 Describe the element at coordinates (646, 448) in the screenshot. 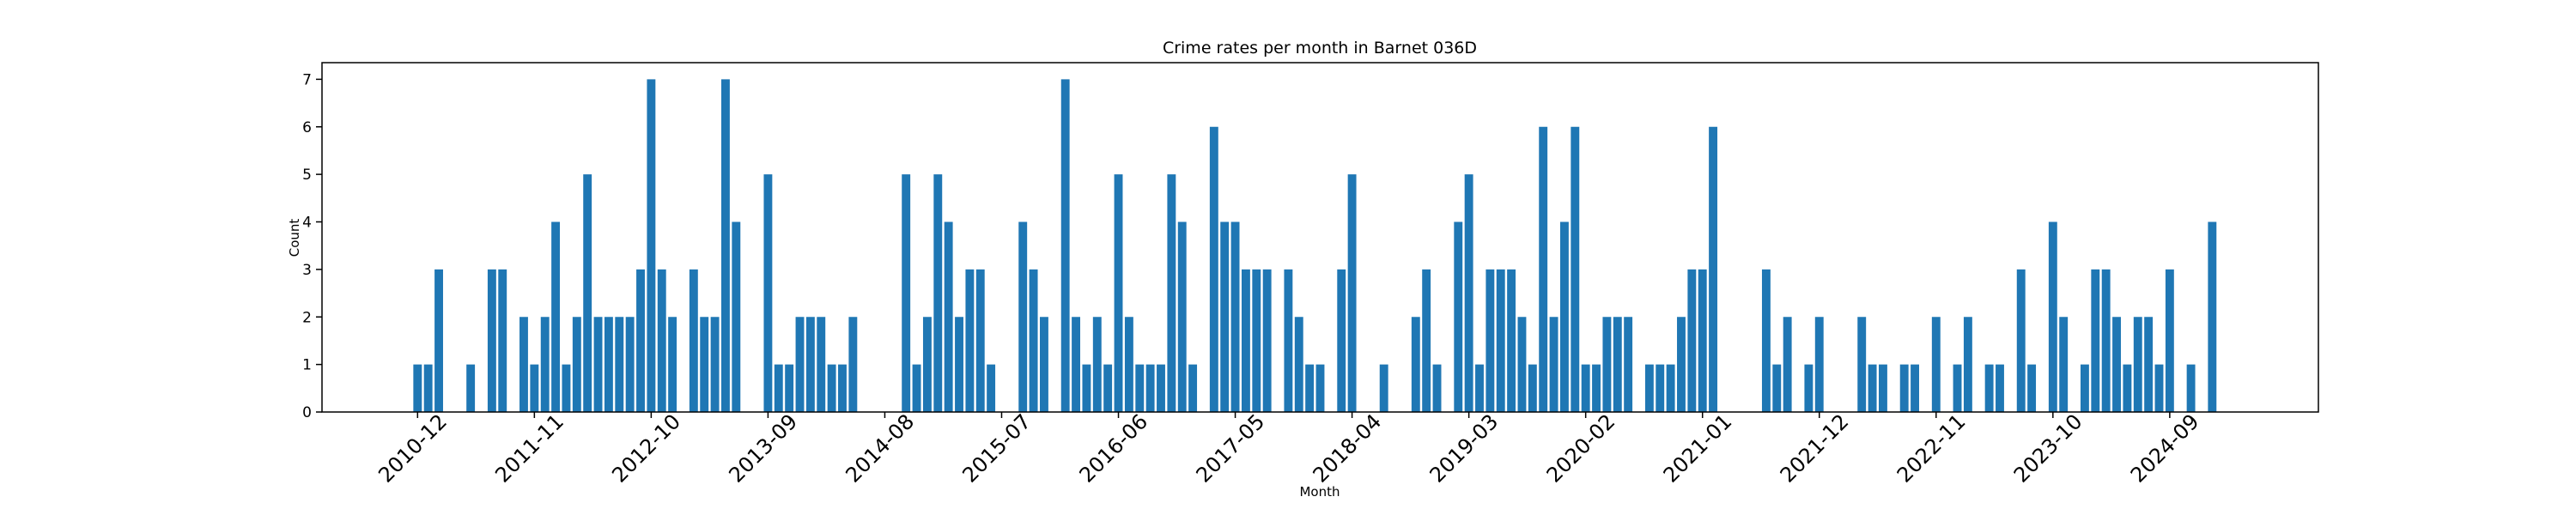

I see `x-tick-label: 2012-10` at that location.